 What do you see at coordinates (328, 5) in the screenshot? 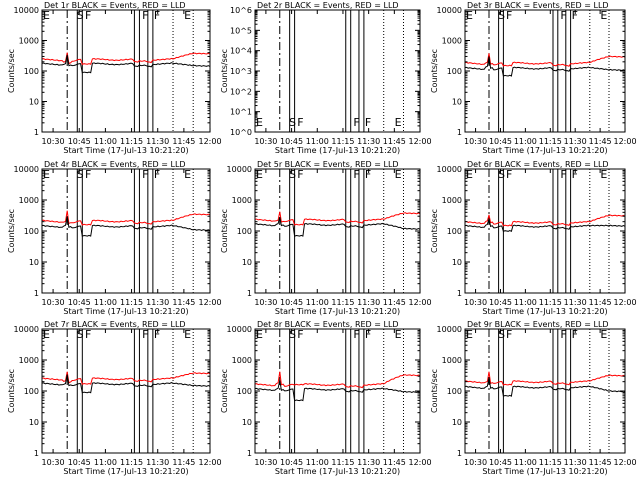
I see `panel-title: Det 2r BLACK = Events, RED = LLD` at bounding box center [328, 5].